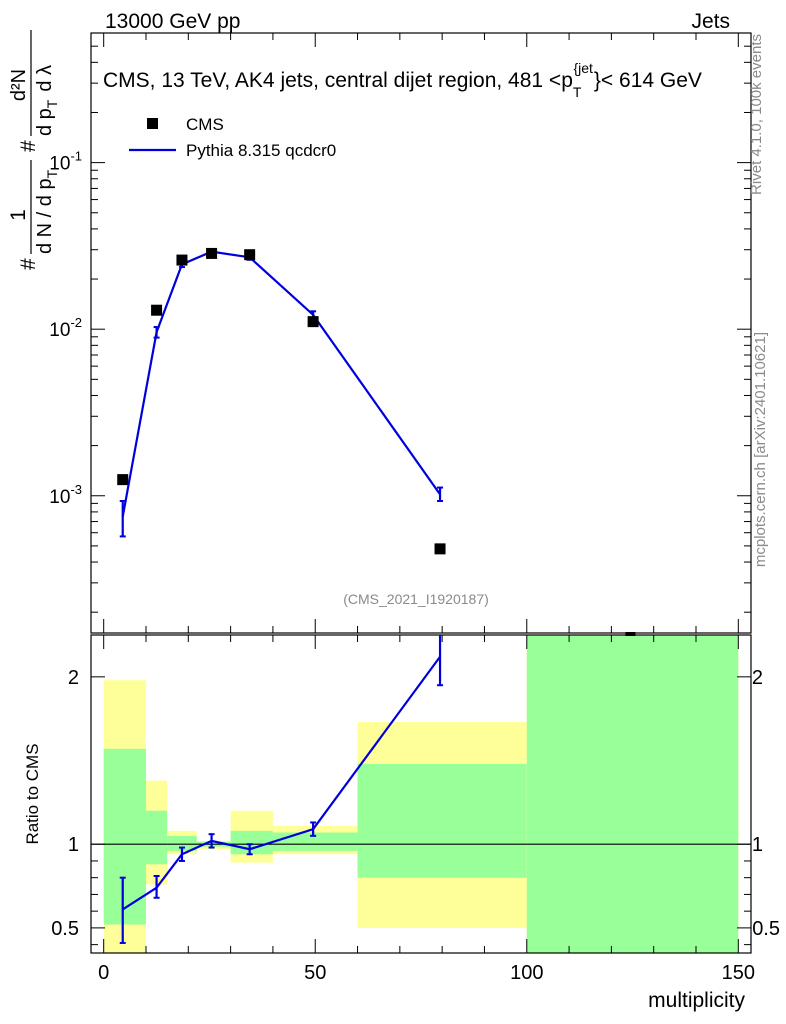  Describe the element at coordinates (281, 383) in the screenshot. I see `pythia-line` at that location.